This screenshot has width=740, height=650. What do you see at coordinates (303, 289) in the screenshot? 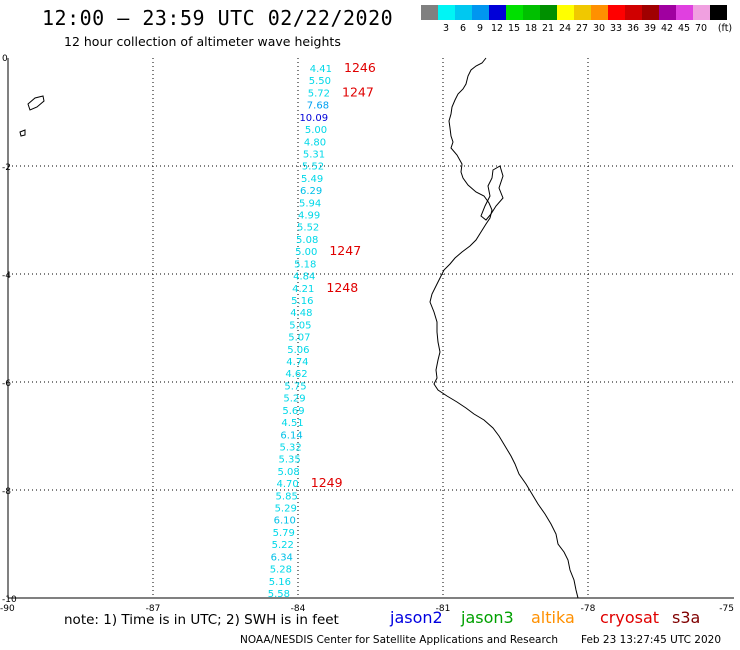
I see `wave-height-value: 4.21` at bounding box center [303, 289].